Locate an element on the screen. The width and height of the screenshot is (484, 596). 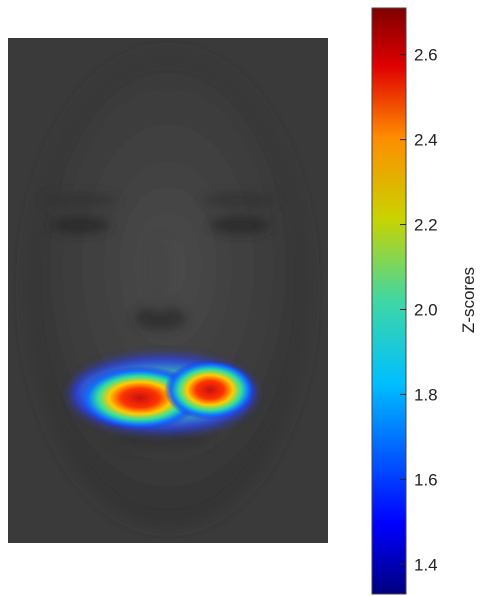
colorbar-tick-label: 2.6 is located at coordinates (426, 55).